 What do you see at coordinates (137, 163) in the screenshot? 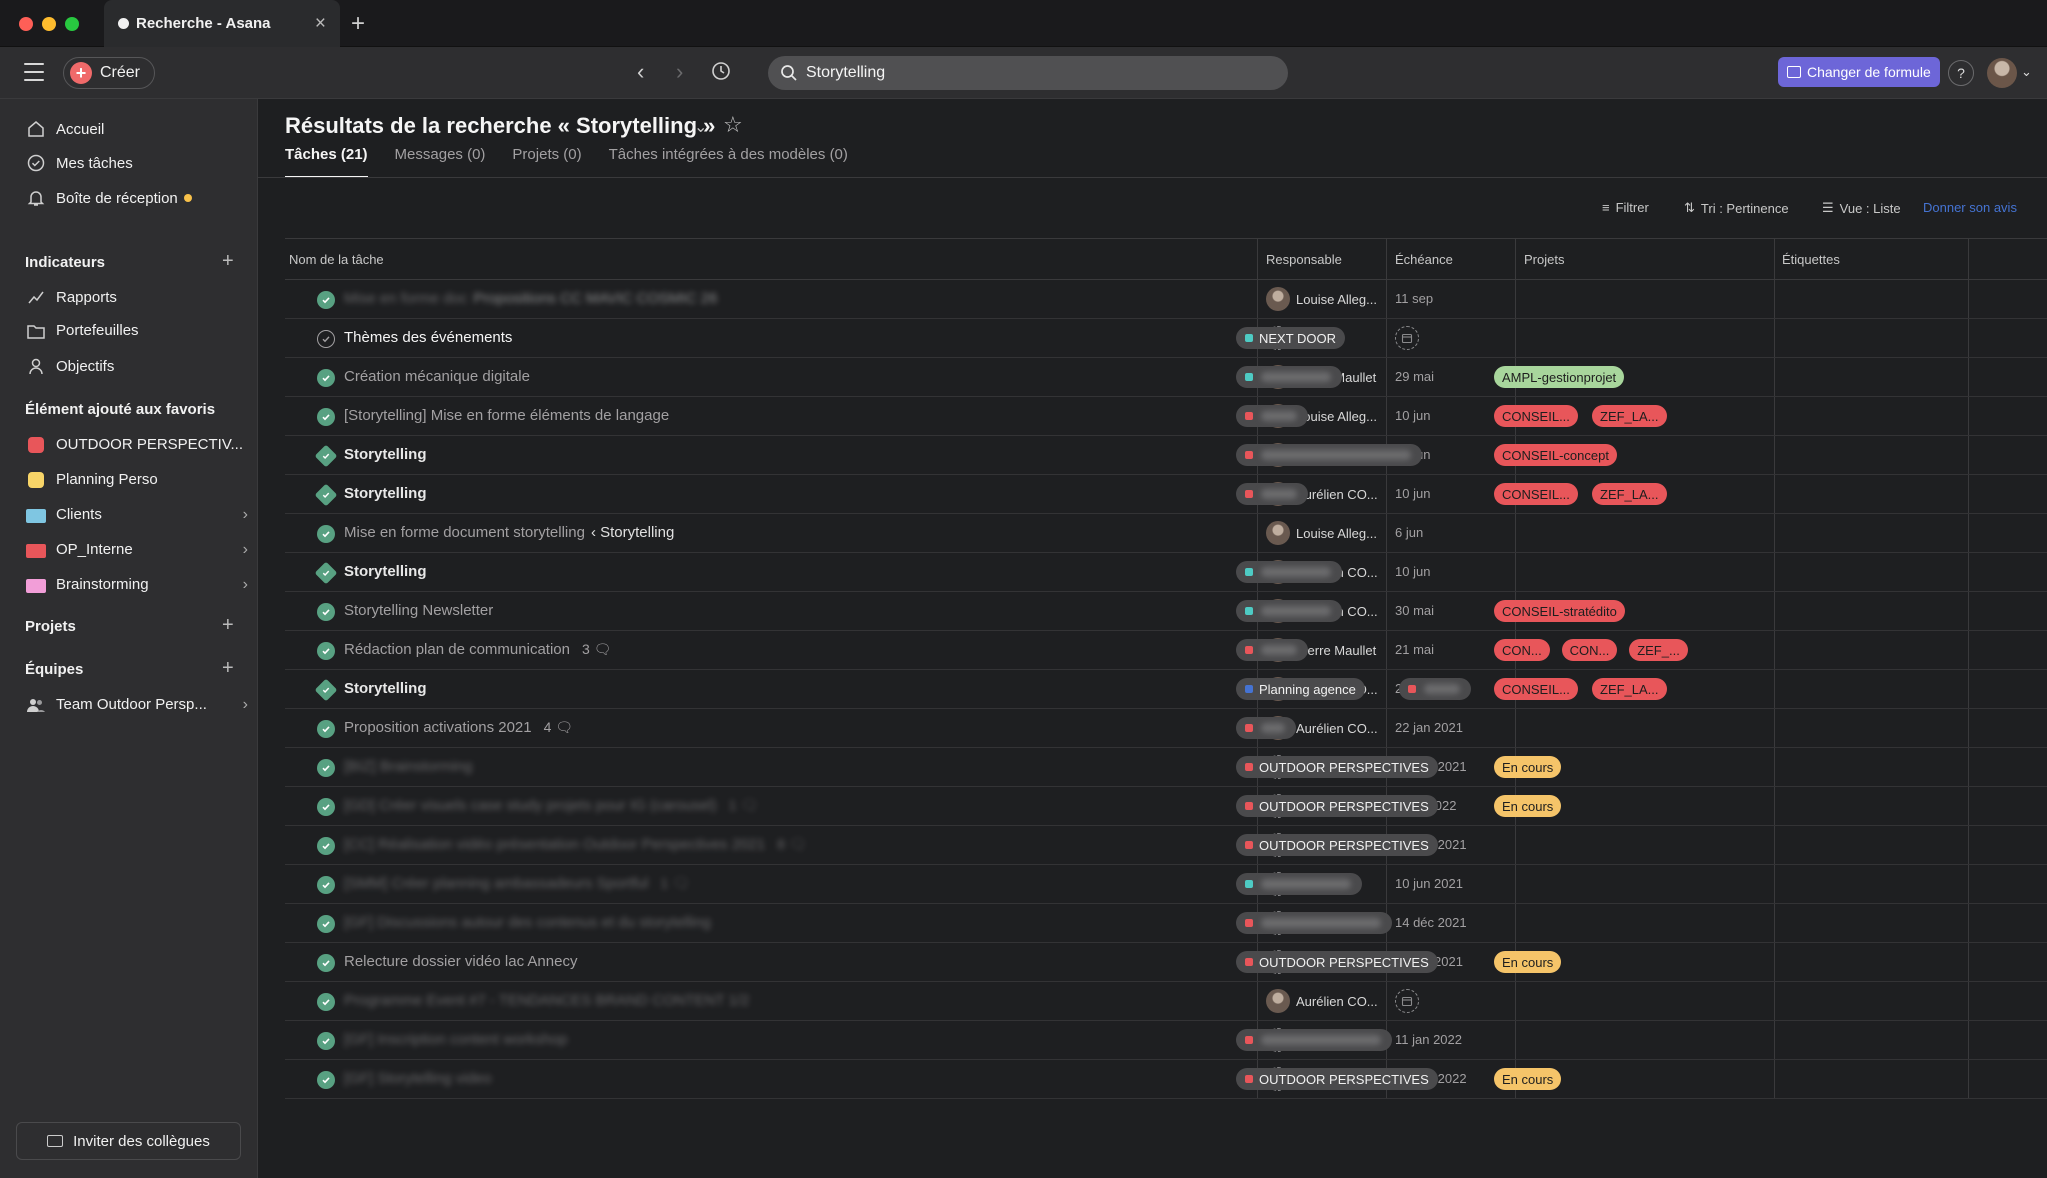
I see `sidebar-item-my-tasks: Mes tâches` at bounding box center [137, 163].